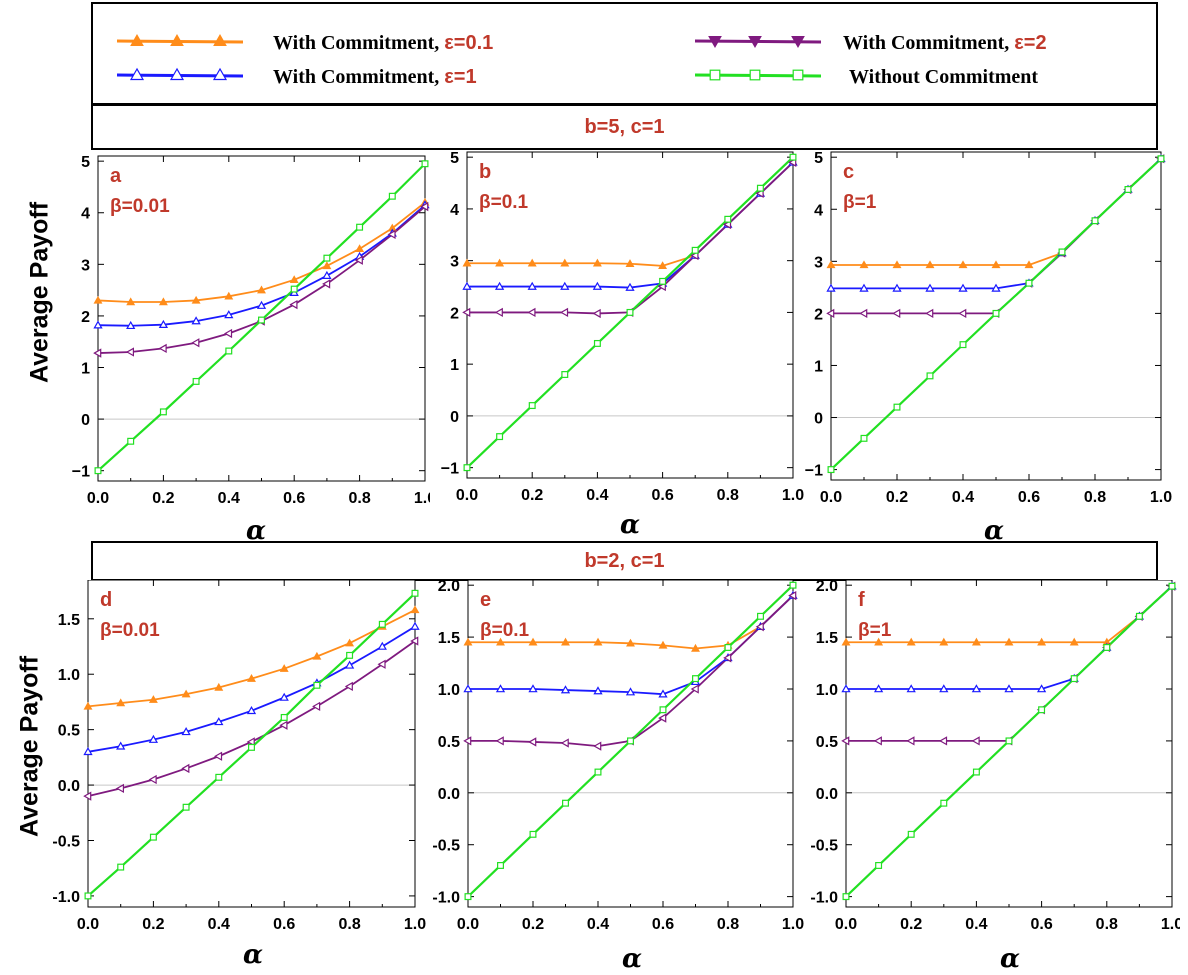 Image resolution: width=1188 pixels, height=975 pixels. I want to click on legend-label-prefix: Without Commitment, so click(944, 77).